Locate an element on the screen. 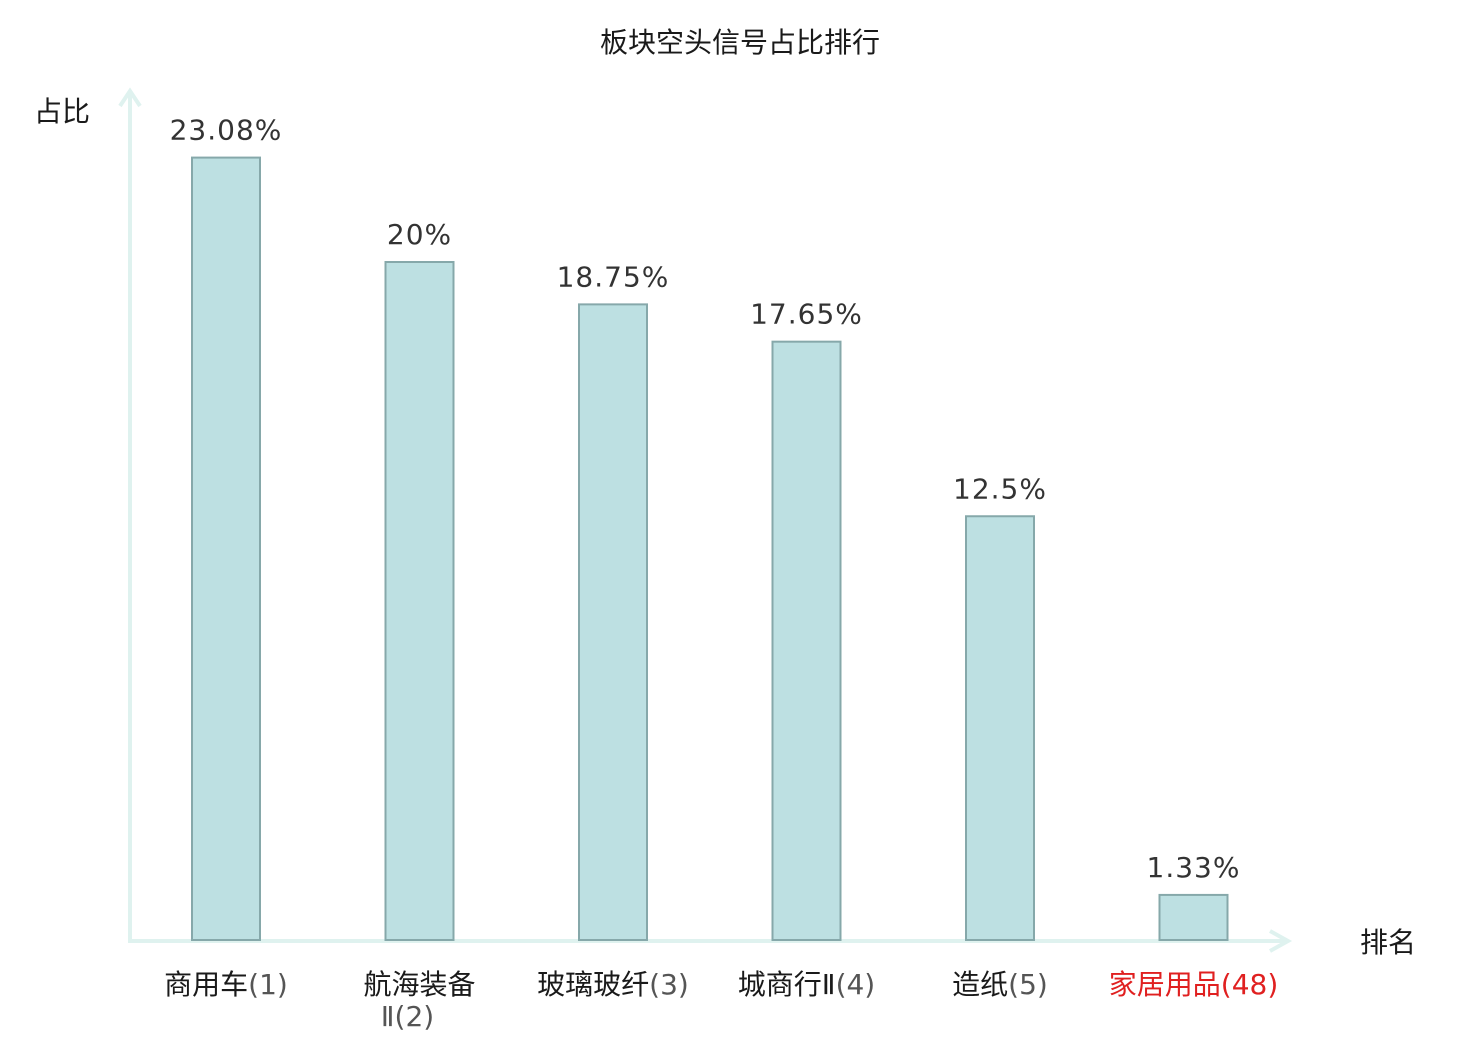 The width and height of the screenshot is (1480, 1040). category-rank-6: (48) is located at coordinates (1249, 984).